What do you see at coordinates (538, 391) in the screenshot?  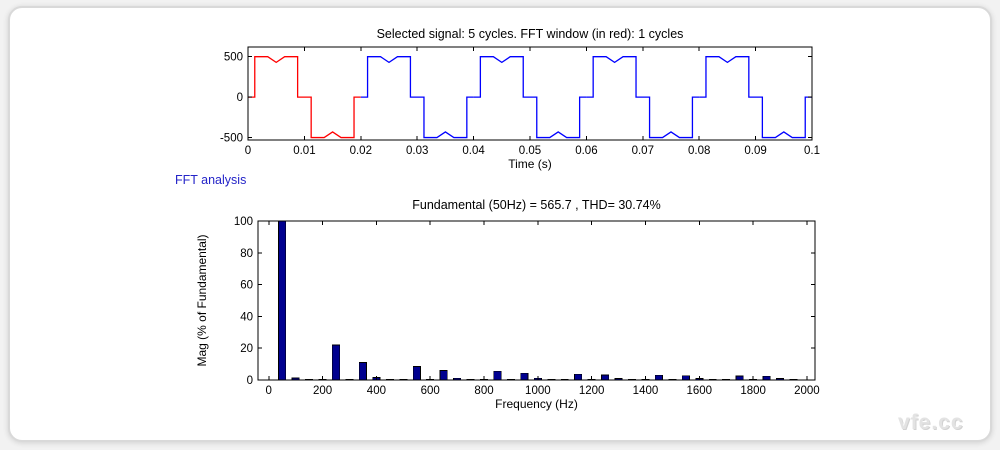 I see `fft-xtick-label: 1000` at bounding box center [538, 391].